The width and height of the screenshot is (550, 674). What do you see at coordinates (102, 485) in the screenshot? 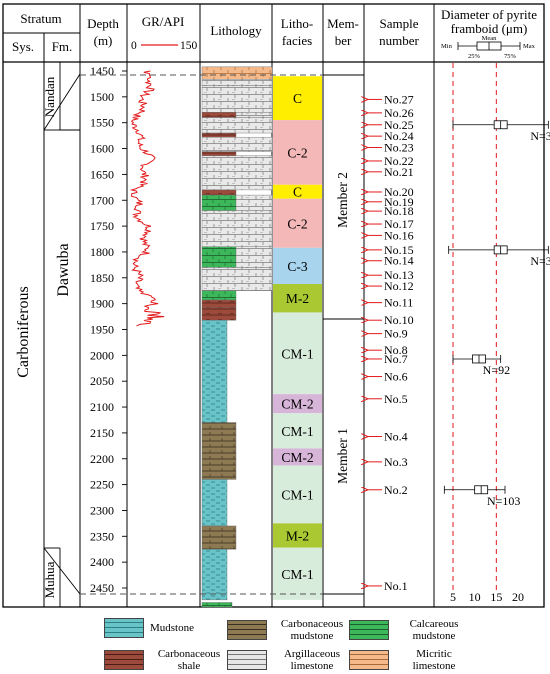
I see `depth-tick-label: 2250` at bounding box center [102, 485].